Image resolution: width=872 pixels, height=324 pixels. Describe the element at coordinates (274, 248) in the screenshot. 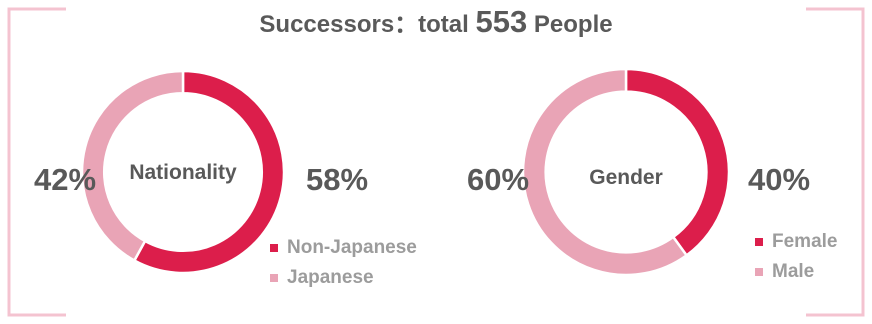

I see `legend-swatch-non-japanese` at that location.